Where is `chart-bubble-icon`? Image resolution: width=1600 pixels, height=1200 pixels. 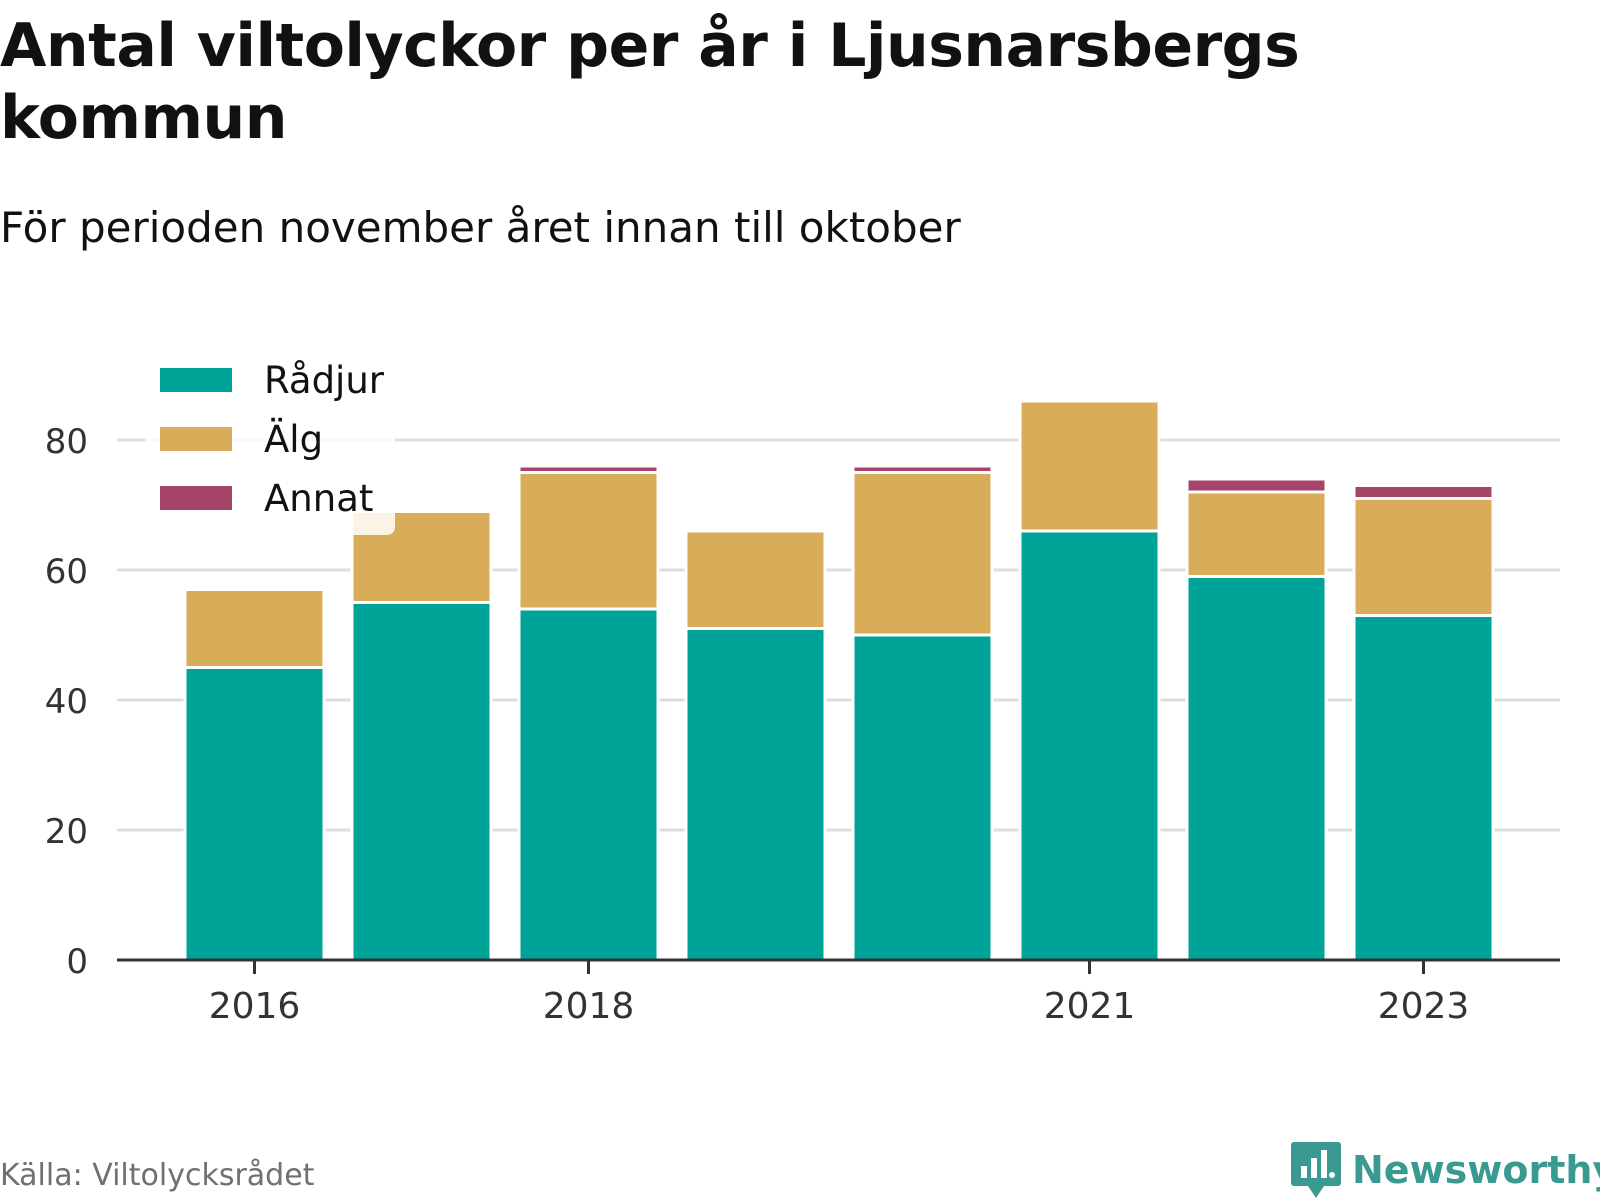 chart-bubble-icon is located at coordinates (1316, 1170).